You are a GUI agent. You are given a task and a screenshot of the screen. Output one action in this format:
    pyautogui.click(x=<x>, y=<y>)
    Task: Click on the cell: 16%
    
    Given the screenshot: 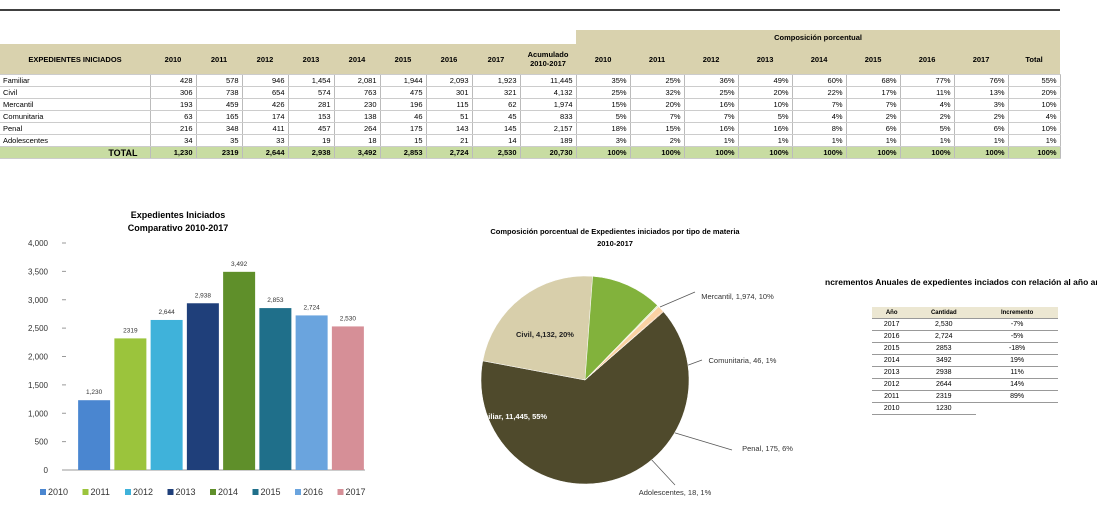 What is the action you would take?
    pyautogui.click(x=711, y=128)
    